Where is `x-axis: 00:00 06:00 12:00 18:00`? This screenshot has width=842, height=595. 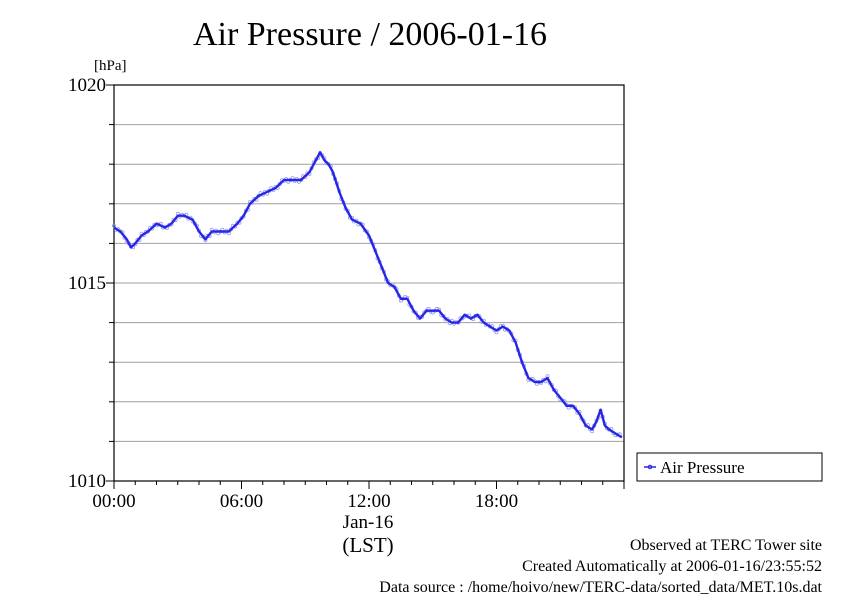 x-axis: 00:00 06:00 12:00 18:00 is located at coordinates (358, 496).